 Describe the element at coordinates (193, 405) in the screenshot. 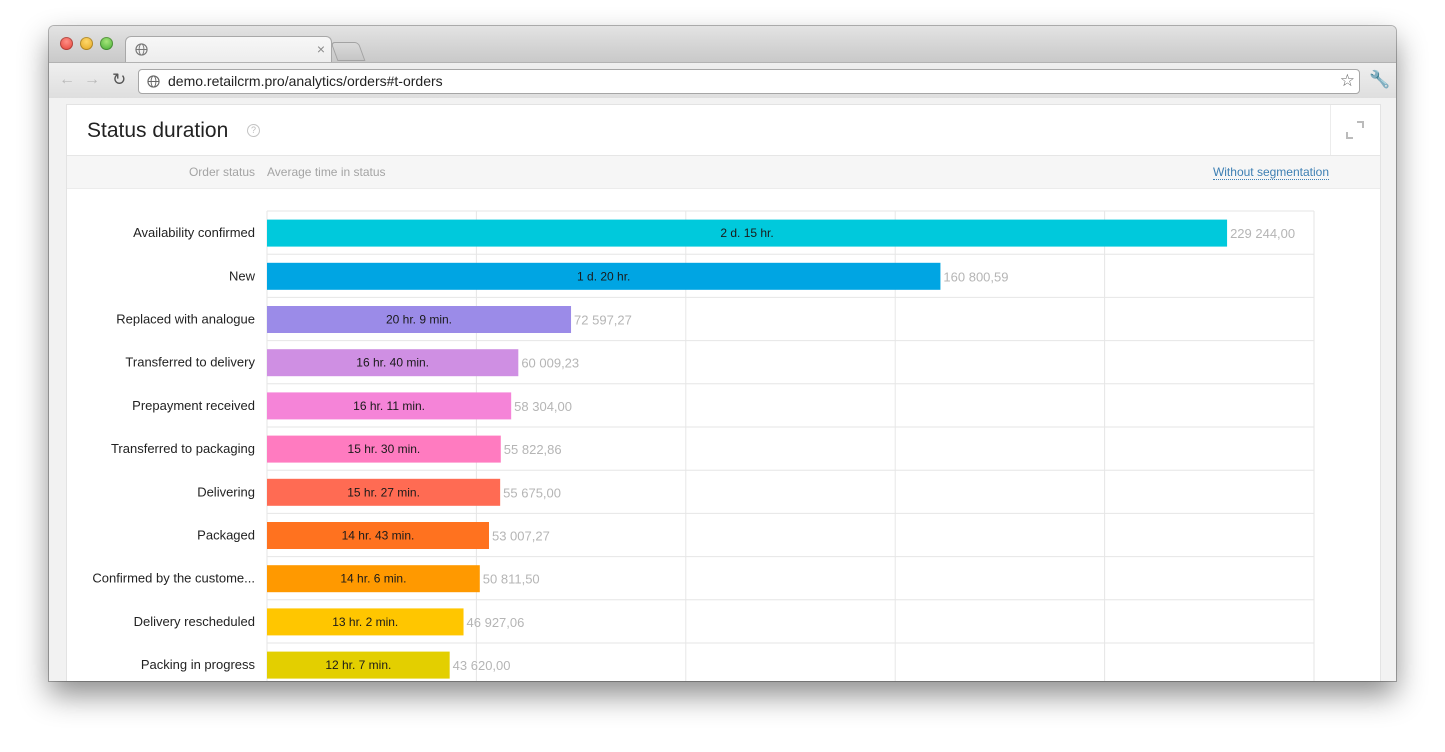

I see `category-label: Prepayment received` at that location.